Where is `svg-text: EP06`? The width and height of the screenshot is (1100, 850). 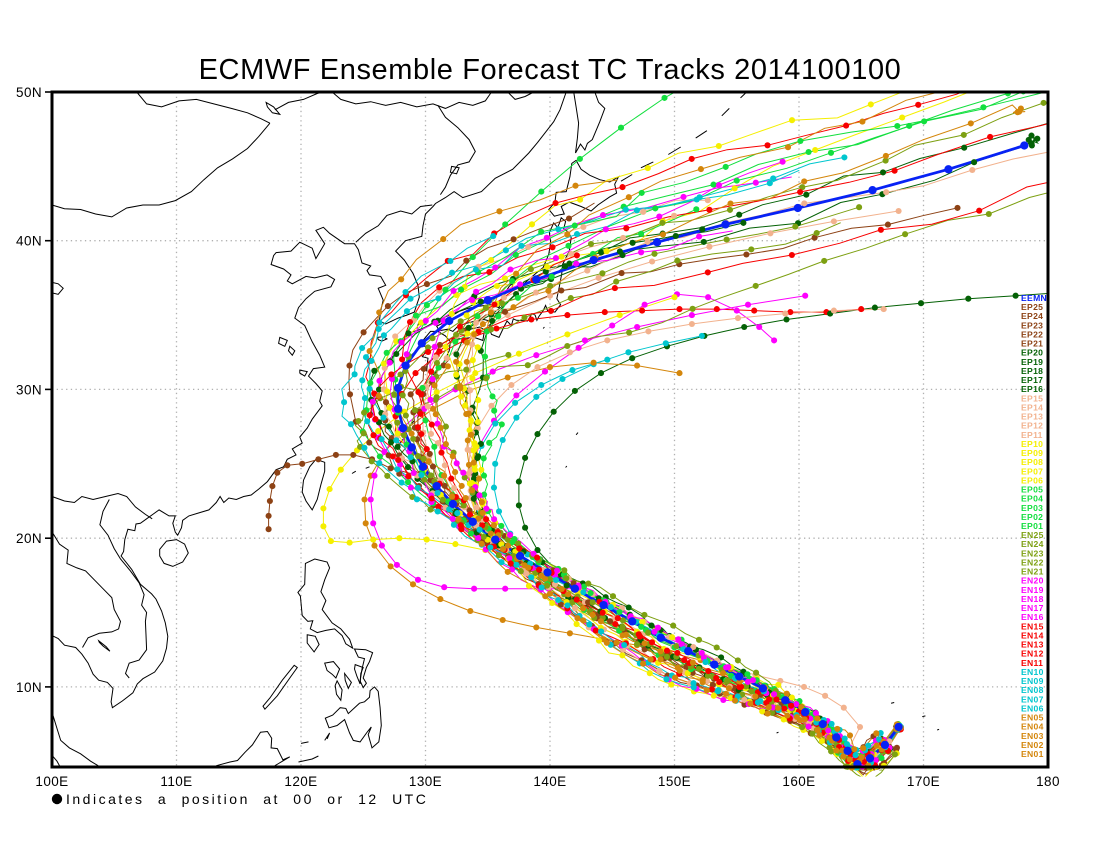 svg-text: EP06 is located at coordinates (1032, 480).